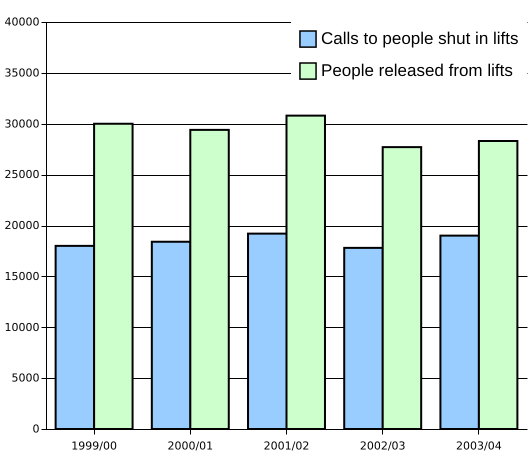  I want to click on legend-label: Calls to people shut in lifts, so click(419, 38).